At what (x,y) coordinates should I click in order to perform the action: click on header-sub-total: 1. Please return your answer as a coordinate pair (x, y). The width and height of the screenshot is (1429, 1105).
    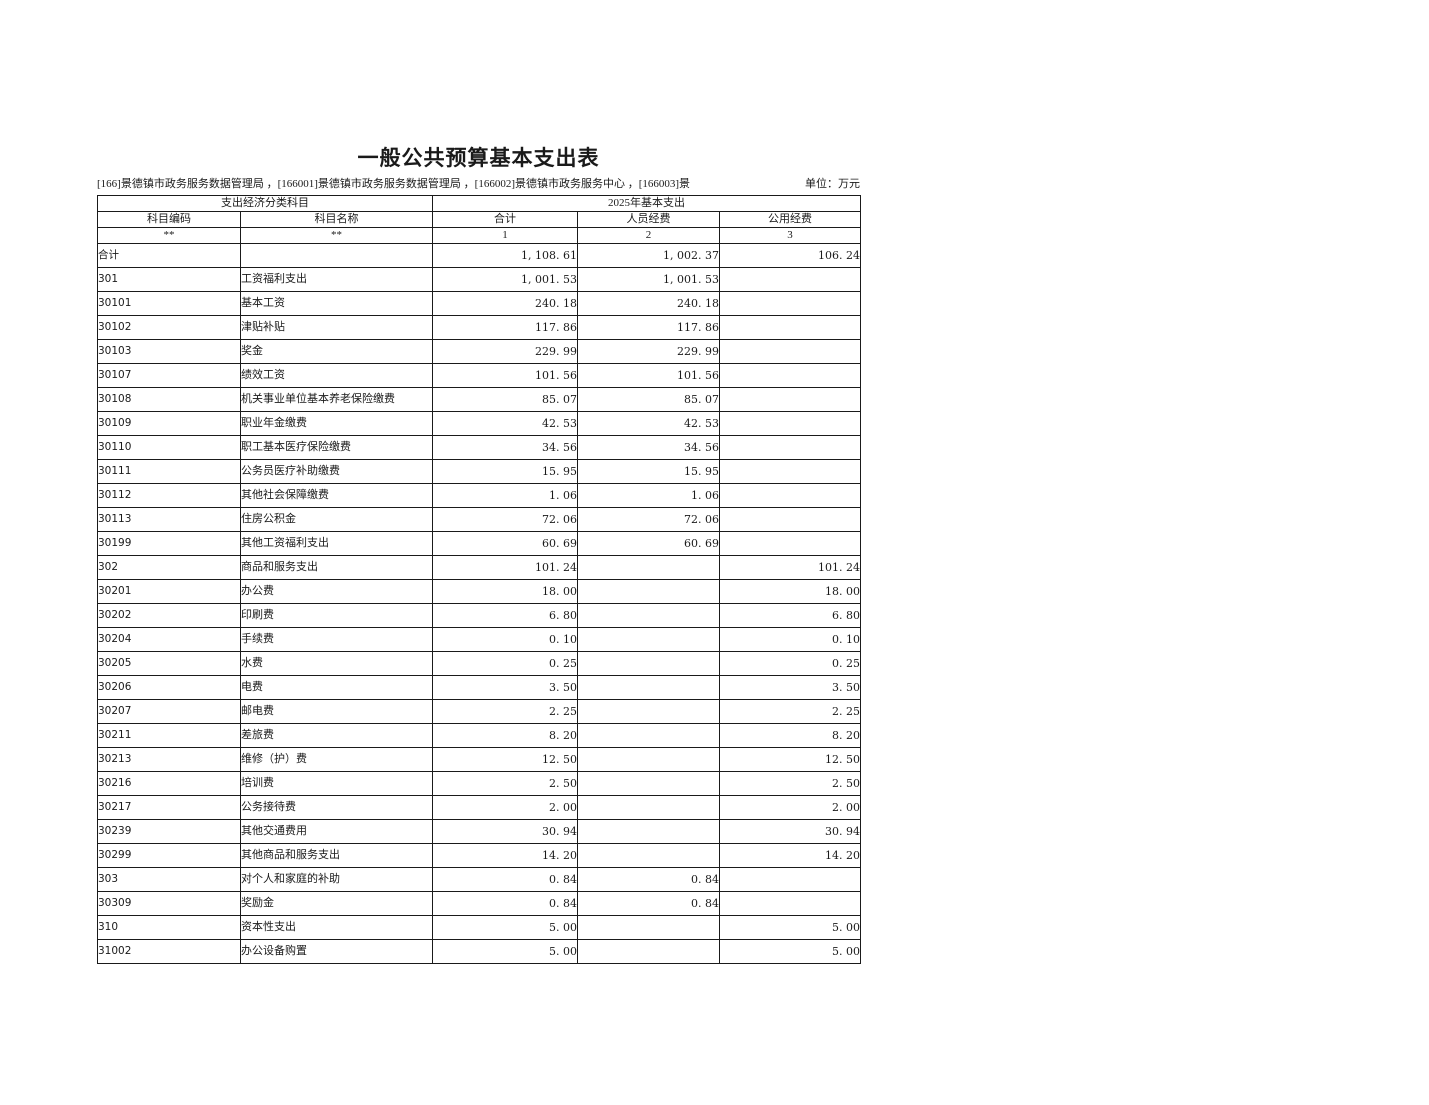
    Looking at the image, I should click on (505, 235).